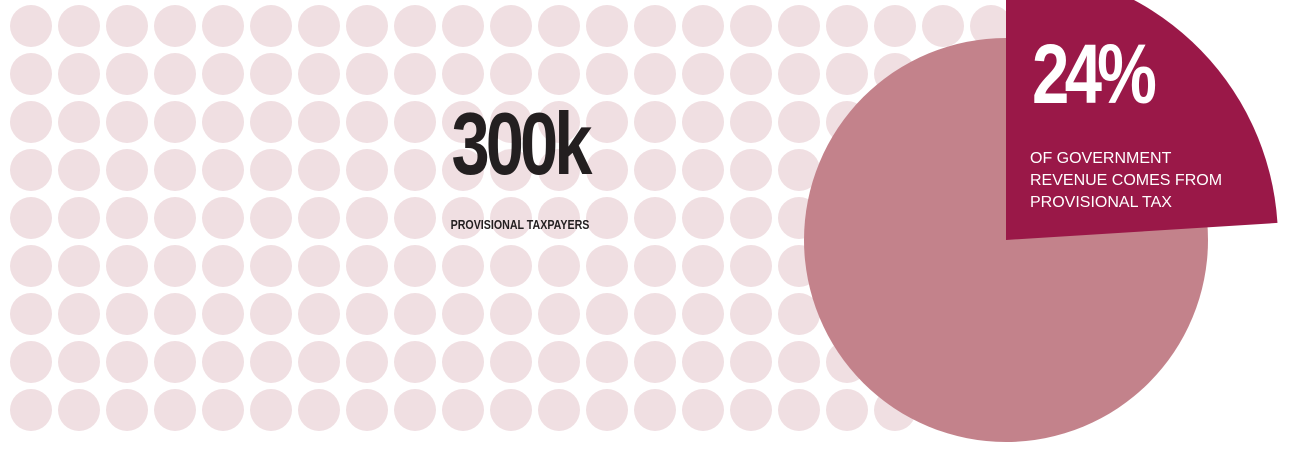 The height and width of the screenshot is (449, 1293). What do you see at coordinates (1101, 158) in the screenshot?
I see `revenue-share-caption-line: OF GOVERNMENT` at bounding box center [1101, 158].